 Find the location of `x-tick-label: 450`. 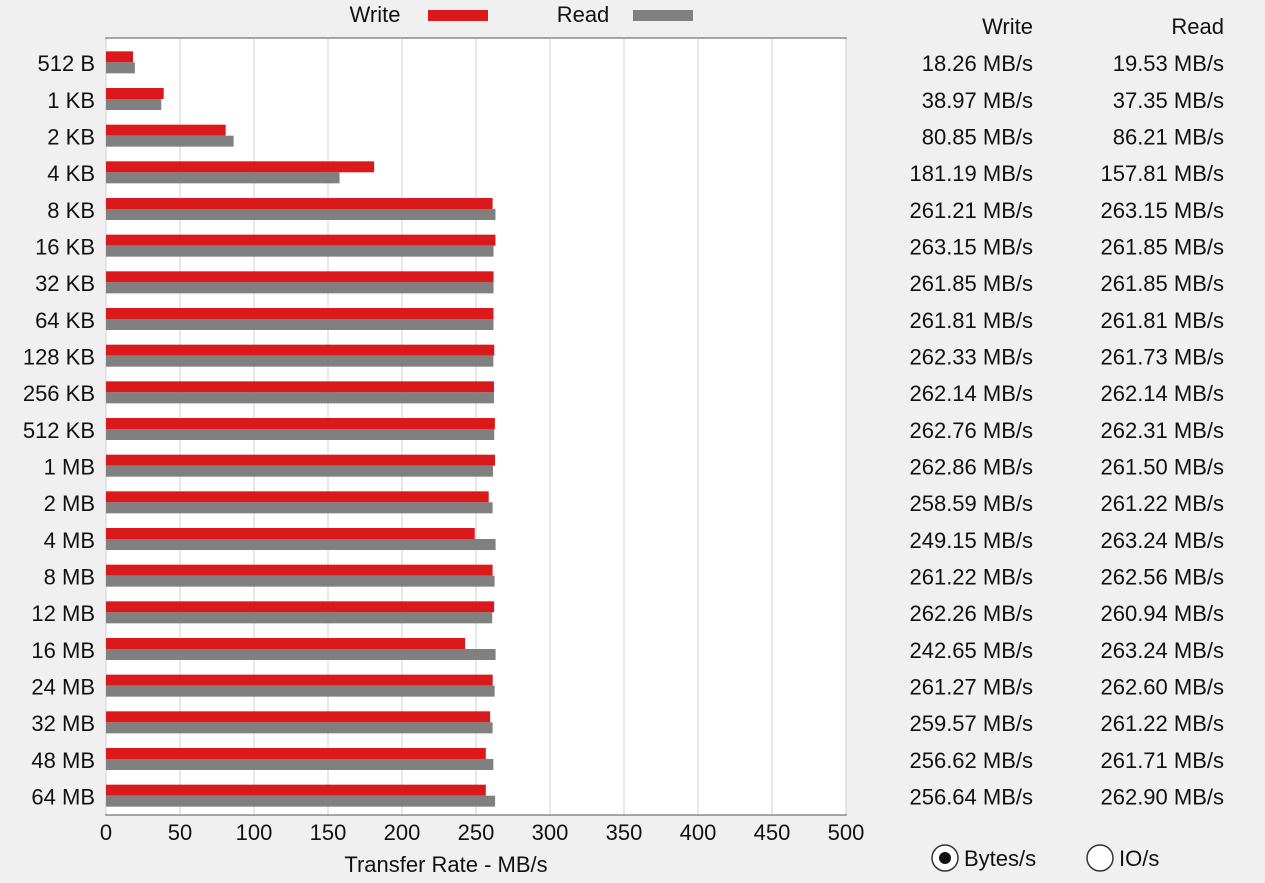

x-tick-label: 450 is located at coordinates (772, 832).